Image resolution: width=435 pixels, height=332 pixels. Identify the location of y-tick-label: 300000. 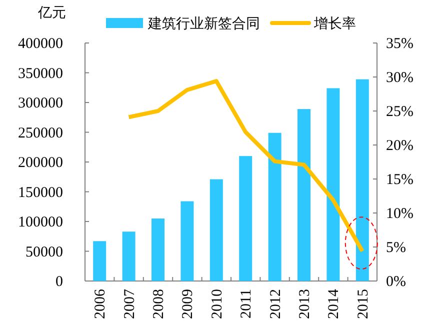
(40, 104).